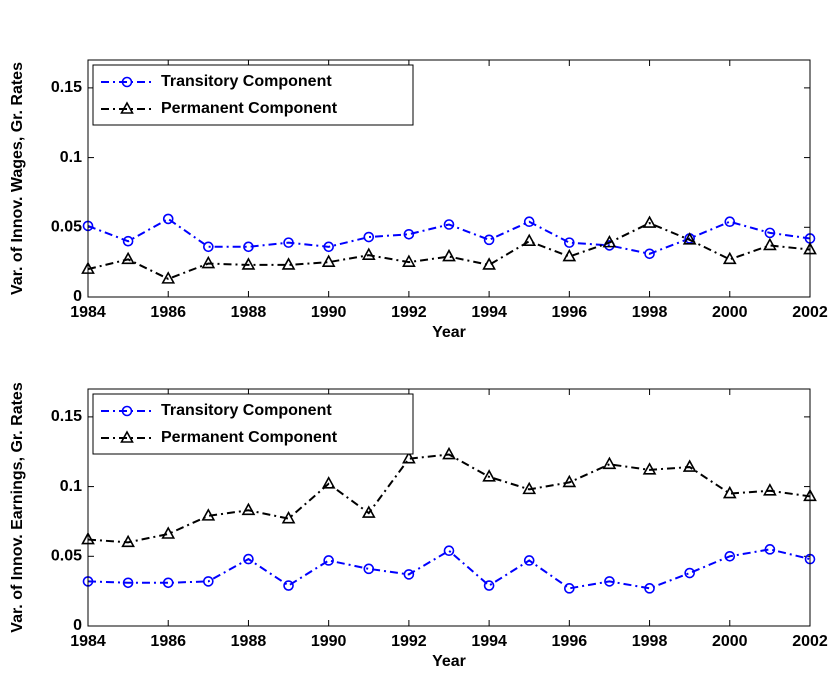 The width and height of the screenshot is (833, 681). I want to click on y-tick-label: 0.05, so click(66, 227).